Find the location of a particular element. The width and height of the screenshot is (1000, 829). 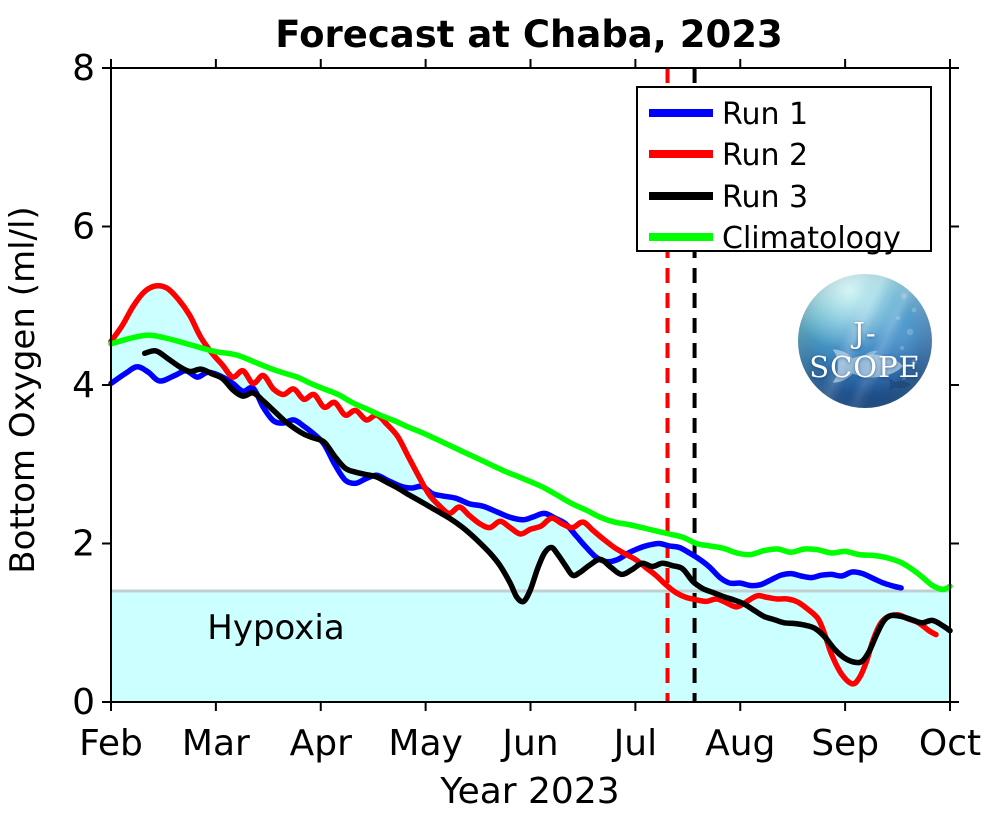

bubbles-decoration is located at coordinates (906, 336).